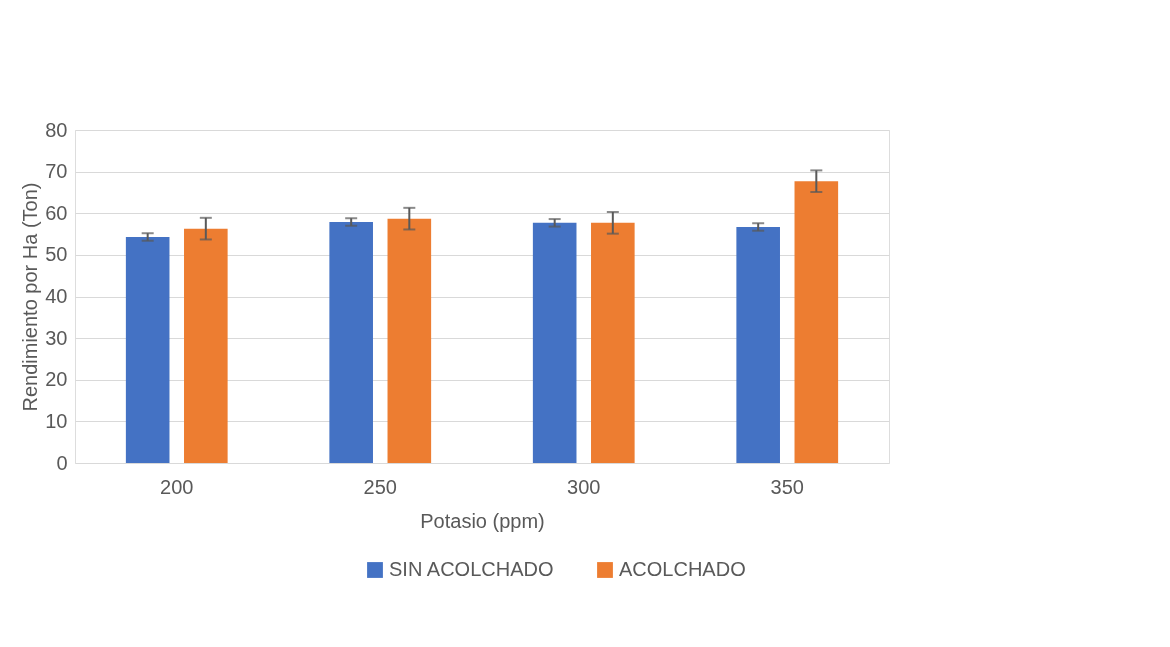  Describe the element at coordinates (56, 379) in the screenshot. I see `y-tick-label: 20` at that location.